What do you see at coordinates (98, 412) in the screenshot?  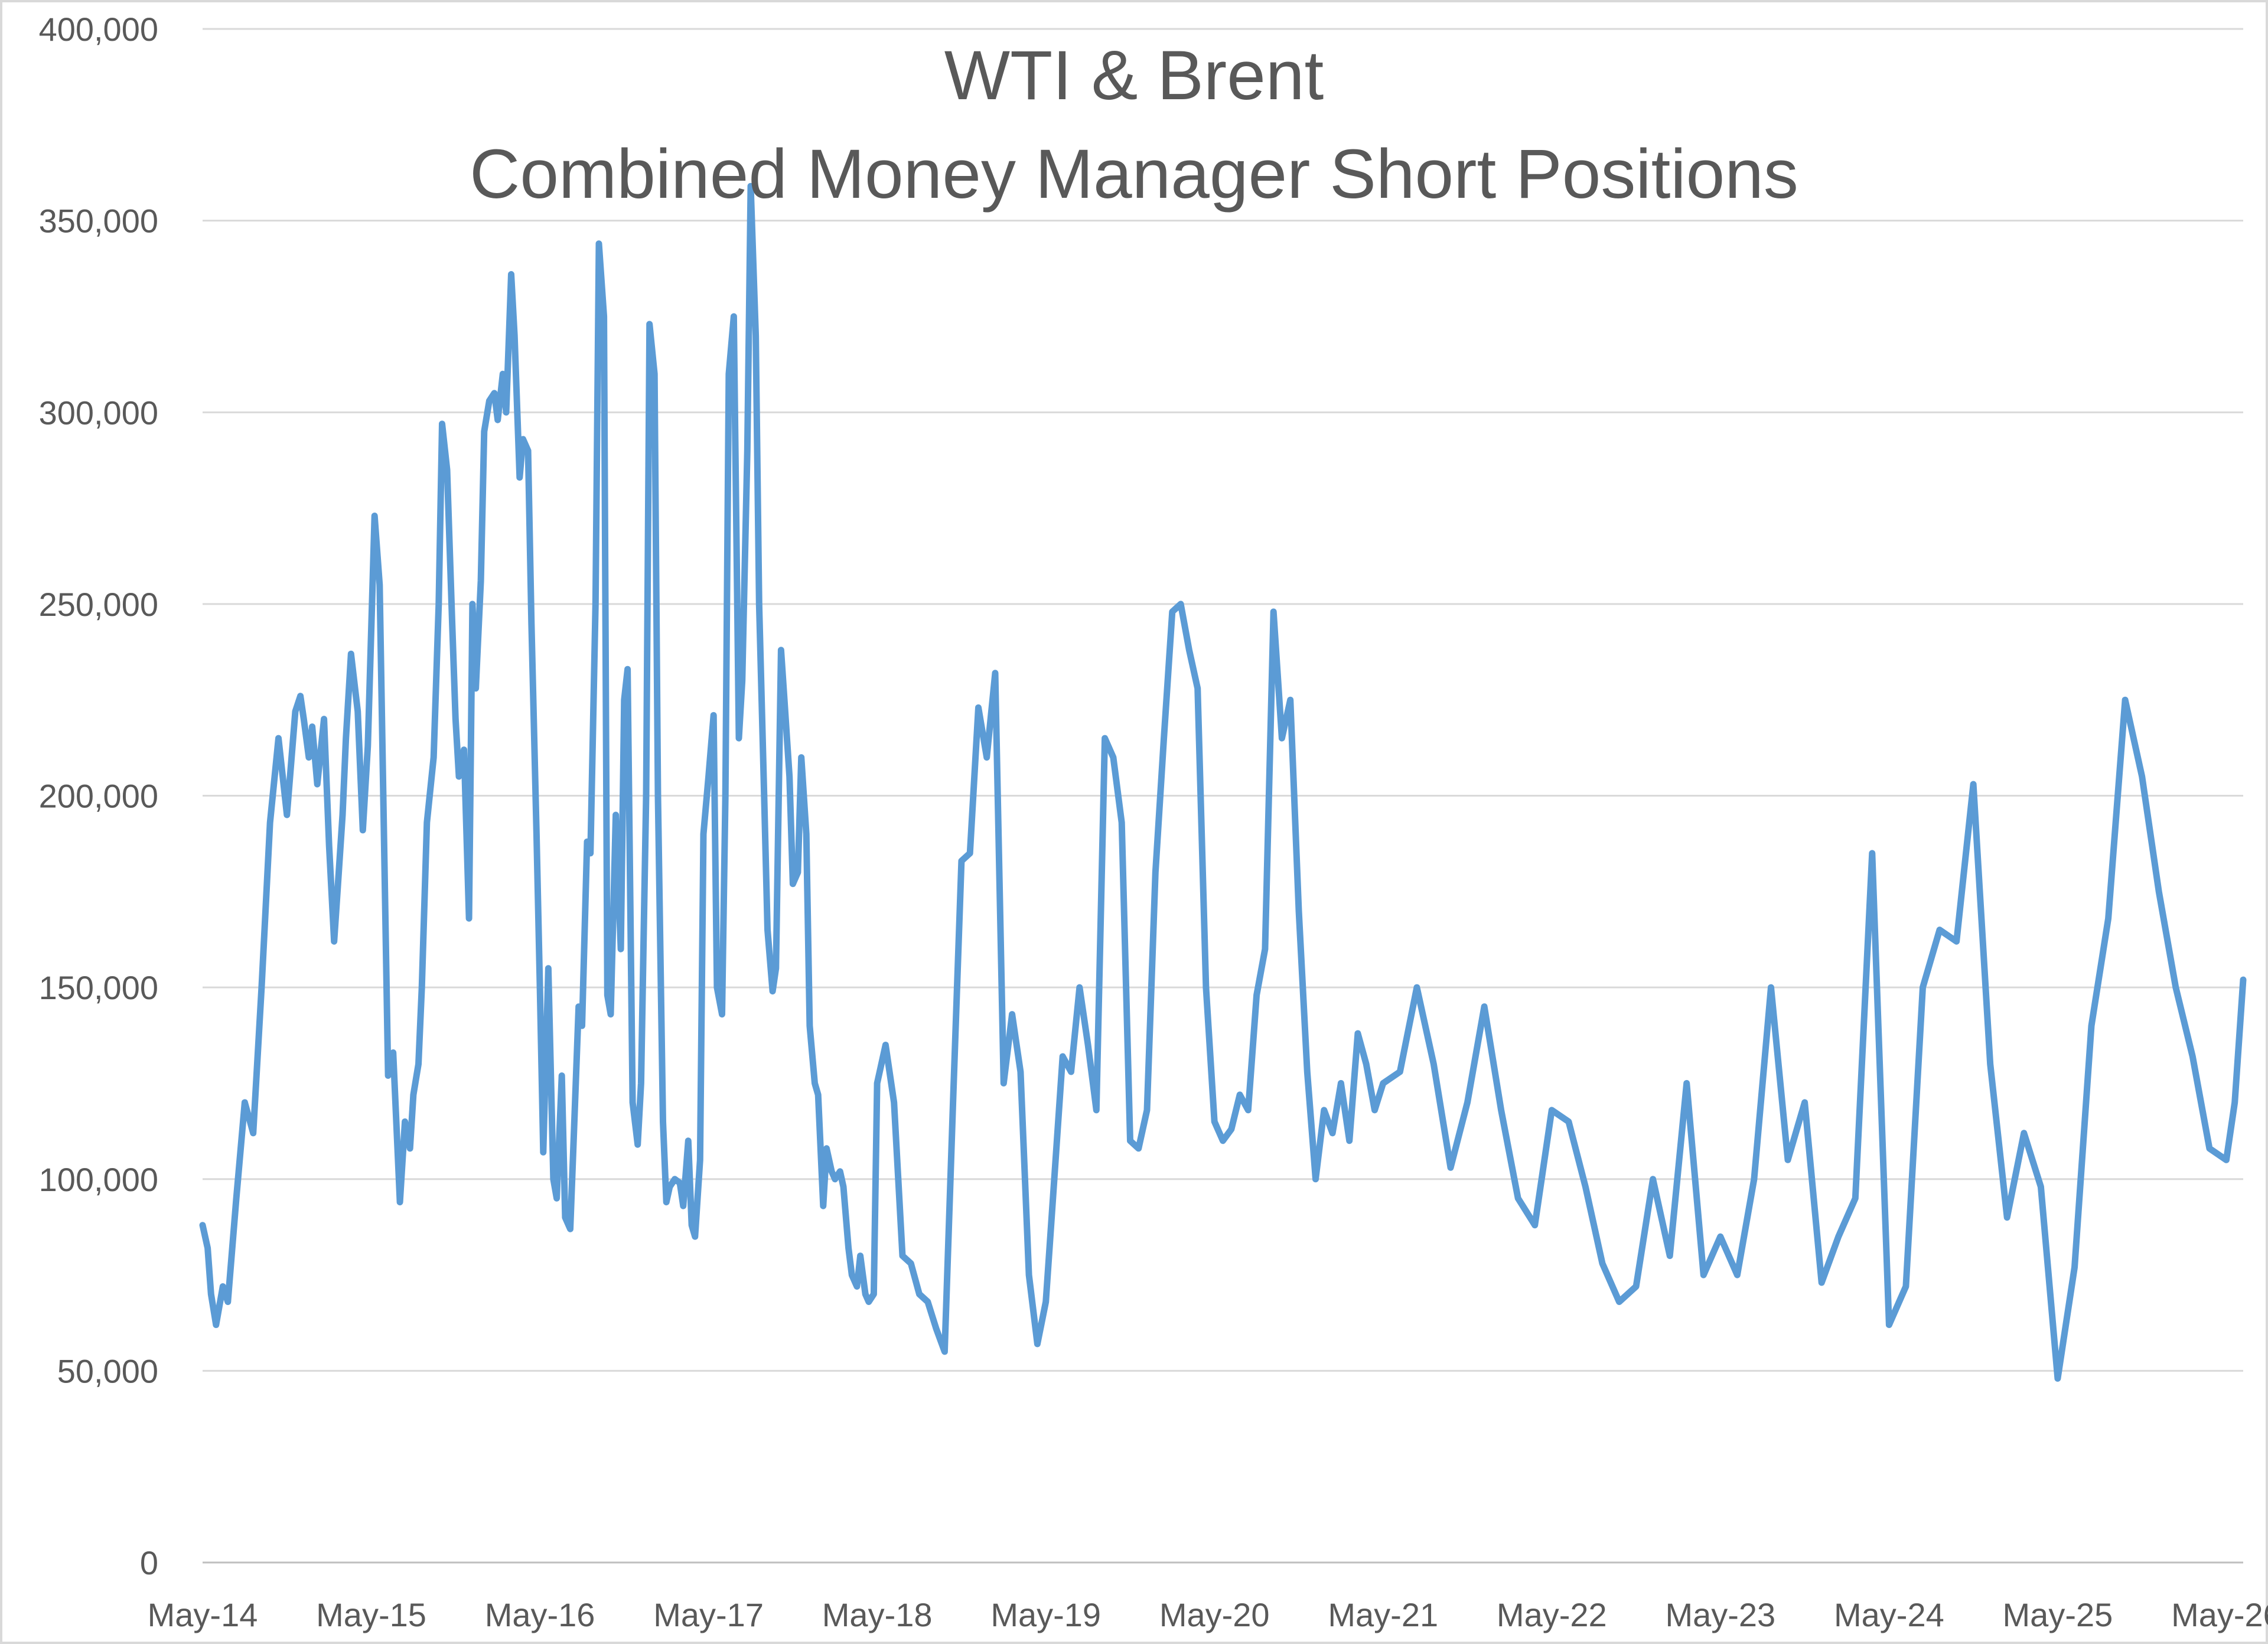 I see `y-tick-label: 300,000` at bounding box center [98, 412].